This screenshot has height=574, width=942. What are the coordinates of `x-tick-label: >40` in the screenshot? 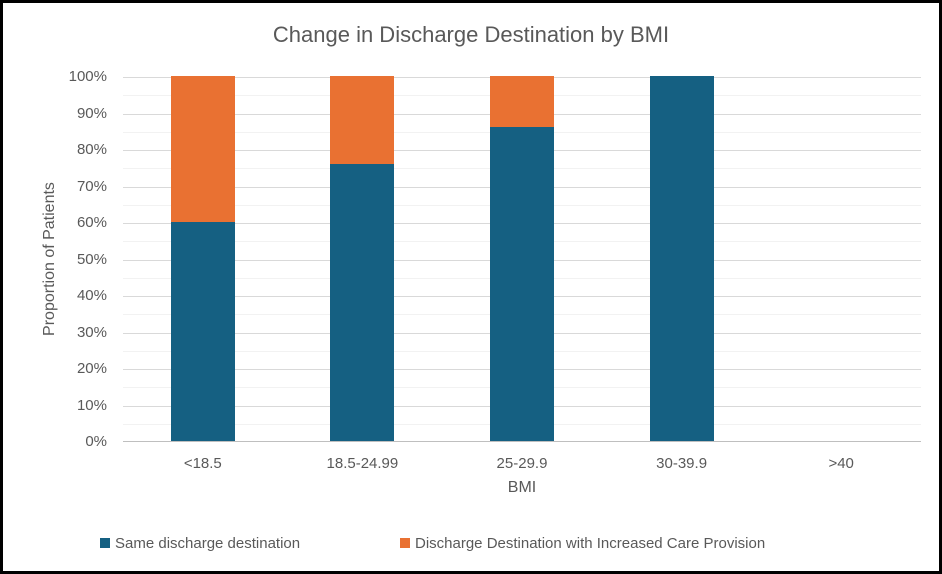 It's located at (841, 463).